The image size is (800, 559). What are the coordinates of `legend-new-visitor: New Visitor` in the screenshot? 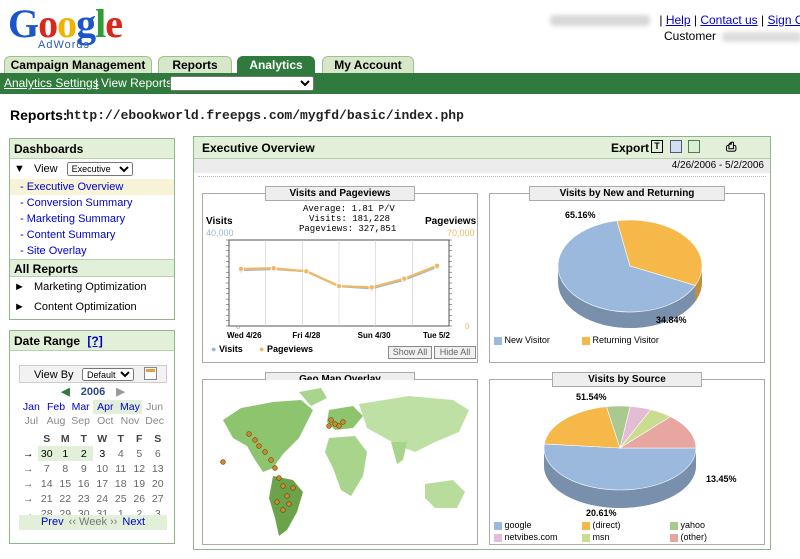 It's located at (522, 340).